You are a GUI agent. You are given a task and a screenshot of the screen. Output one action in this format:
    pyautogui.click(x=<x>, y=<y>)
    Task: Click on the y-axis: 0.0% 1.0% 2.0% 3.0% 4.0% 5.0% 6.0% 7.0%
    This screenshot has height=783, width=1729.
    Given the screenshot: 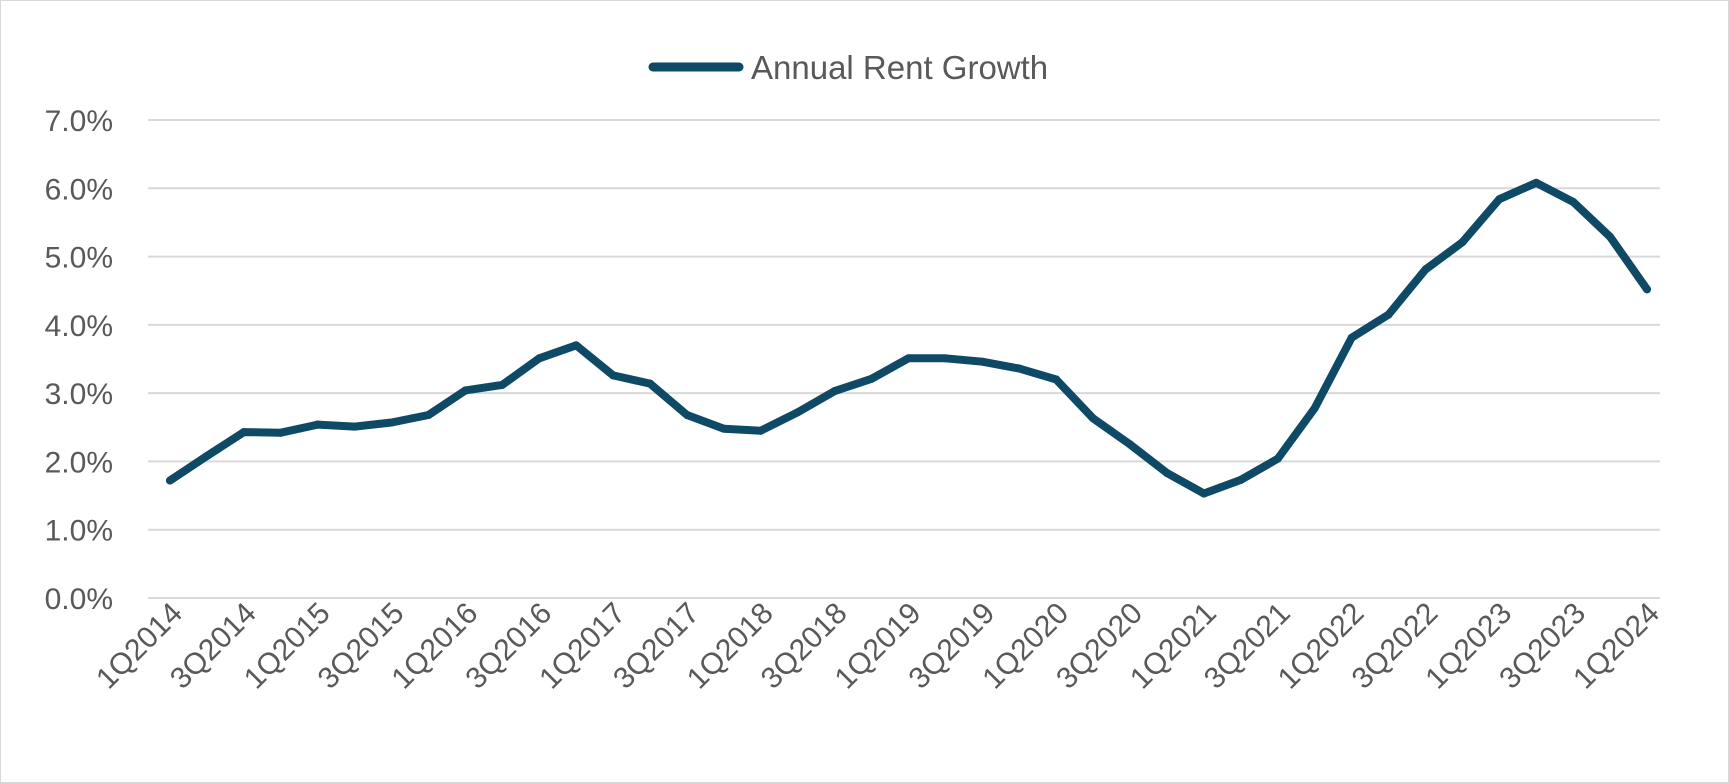 What is the action you would take?
    pyautogui.click(x=79, y=360)
    